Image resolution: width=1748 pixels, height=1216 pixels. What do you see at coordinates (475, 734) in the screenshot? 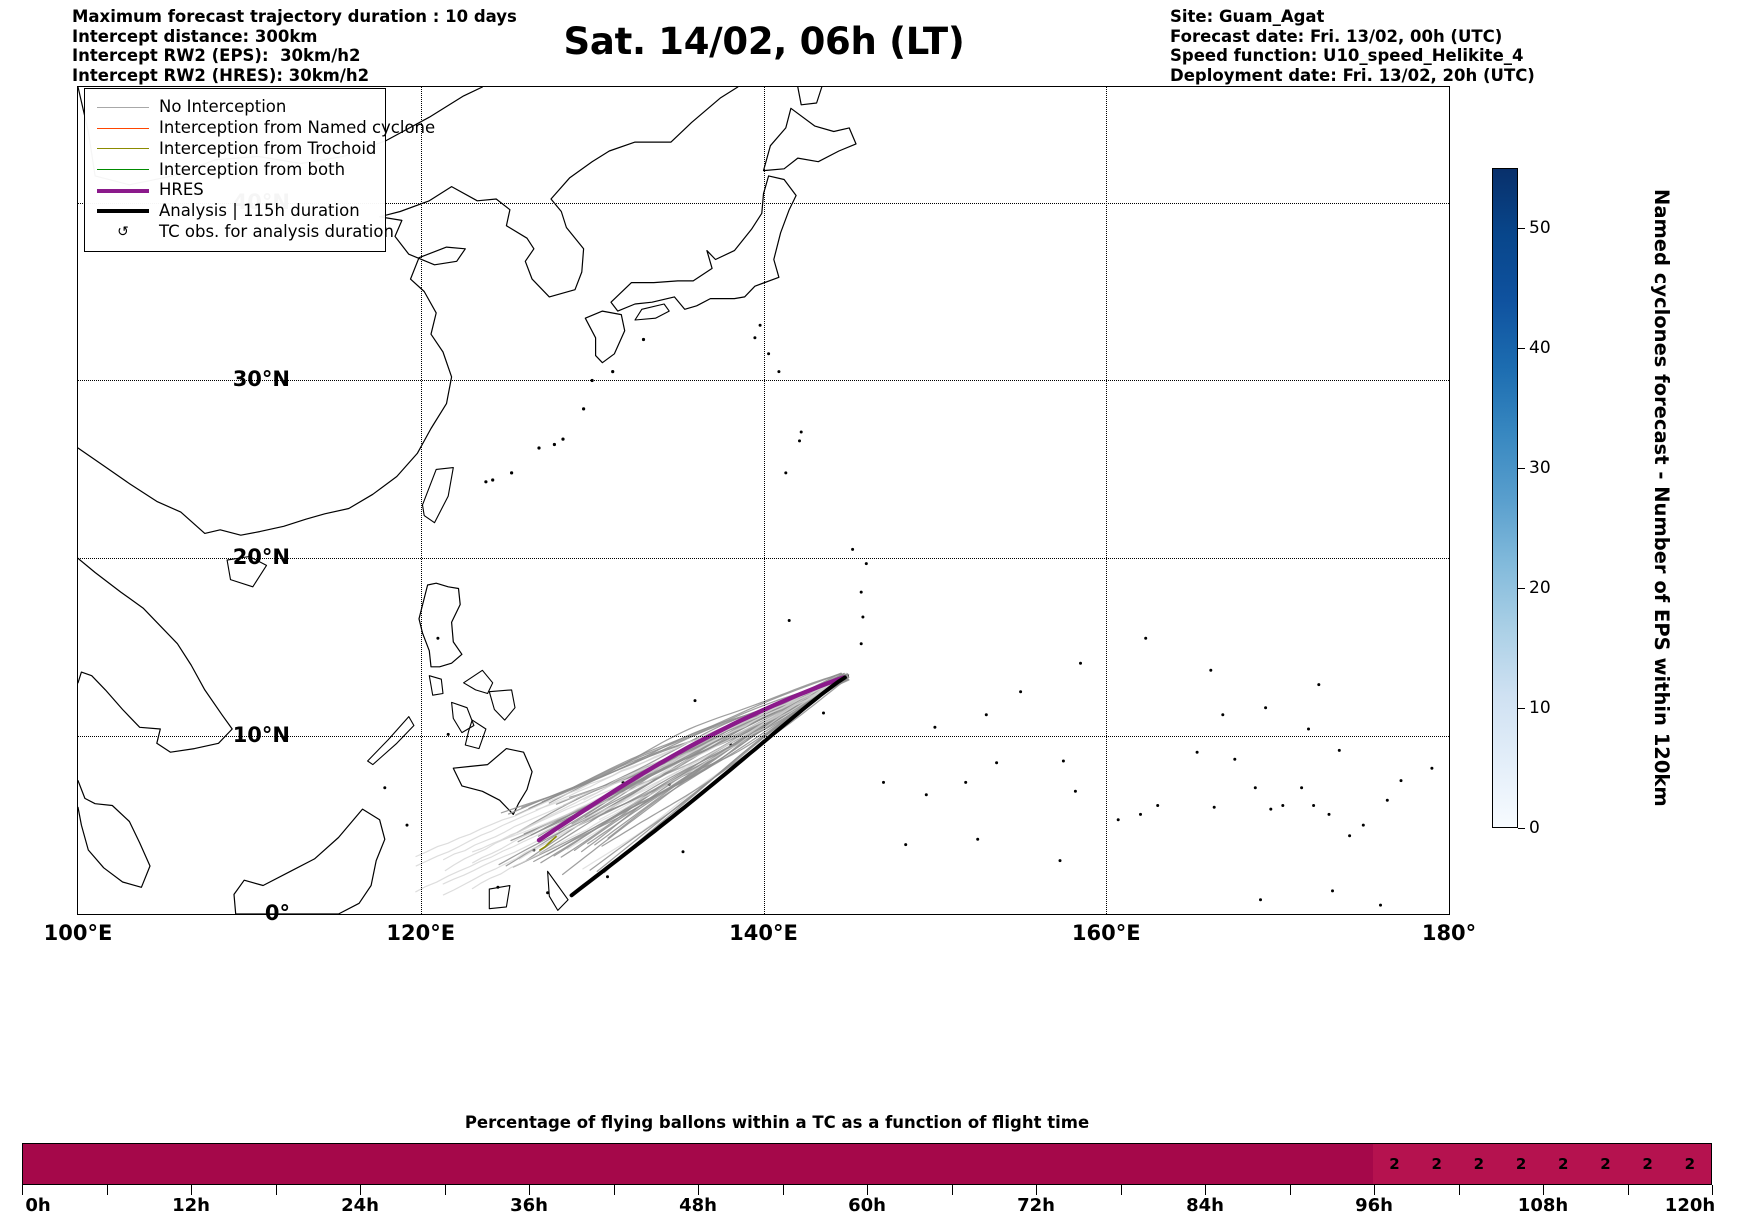
I see `coastline-negros` at bounding box center [475, 734].